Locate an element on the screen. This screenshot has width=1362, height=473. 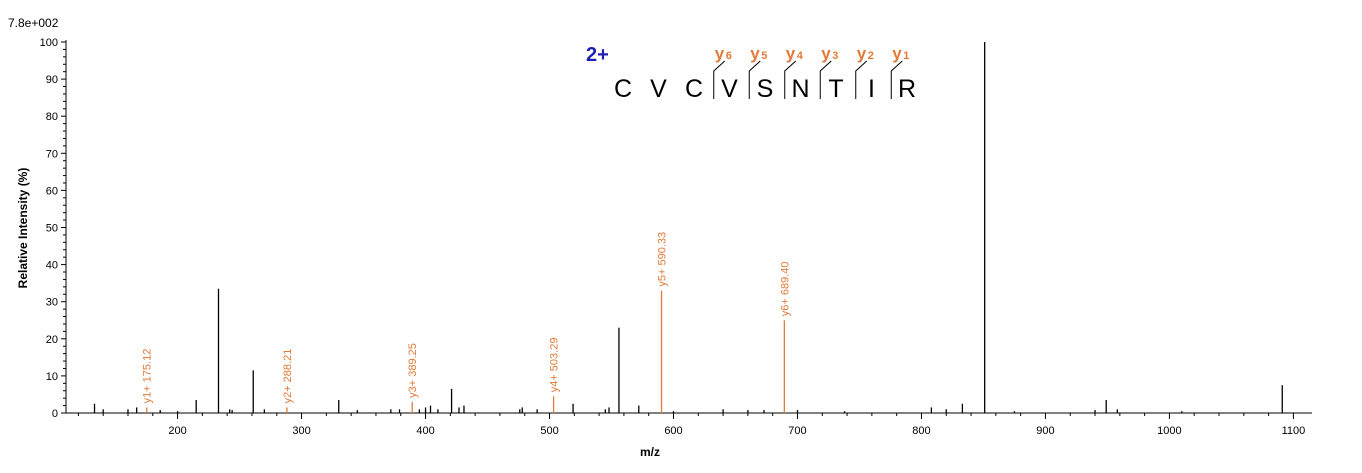
y-ion-index: 6 is located at coordinates (729, 56).